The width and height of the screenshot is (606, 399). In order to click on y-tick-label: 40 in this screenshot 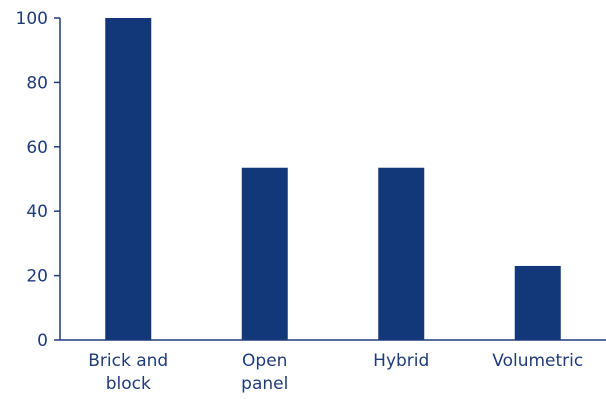, I will do `click(37, 212)`.